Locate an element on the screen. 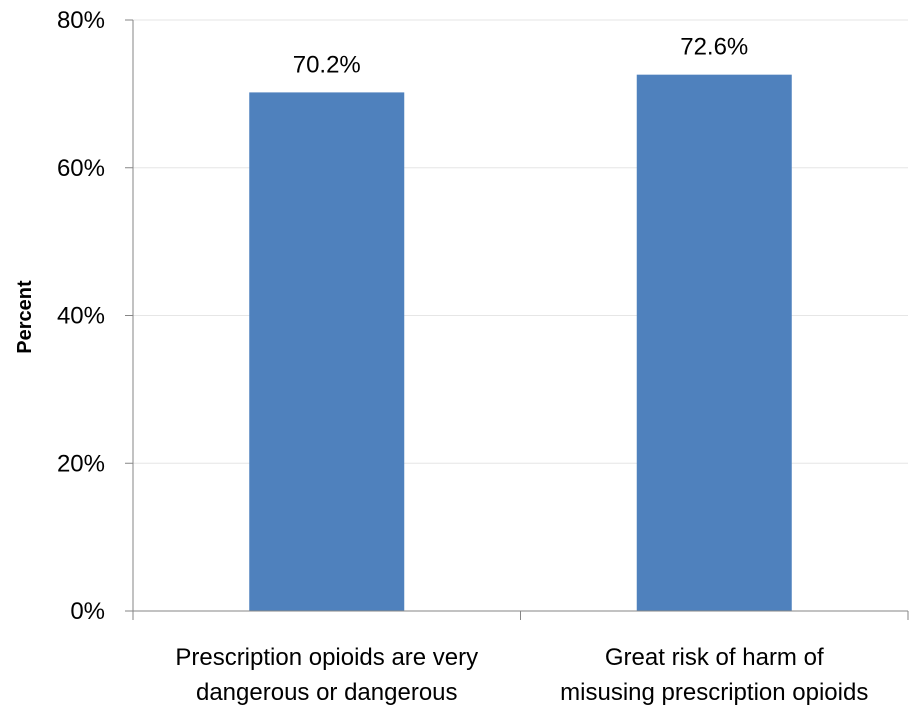 The height and width of the screenshot is (714, 911). y-tick-label: 40% is located at coordinates (81, 316).